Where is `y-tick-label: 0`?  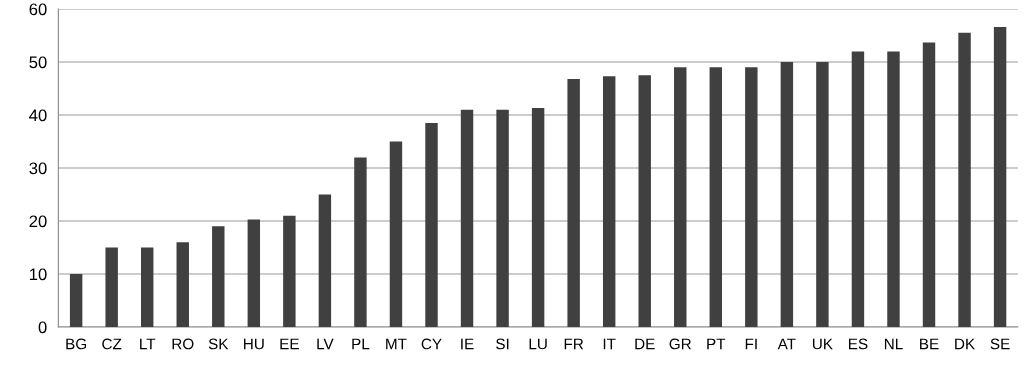
y-tick-label: 0 is located at coordinates (42, 327).